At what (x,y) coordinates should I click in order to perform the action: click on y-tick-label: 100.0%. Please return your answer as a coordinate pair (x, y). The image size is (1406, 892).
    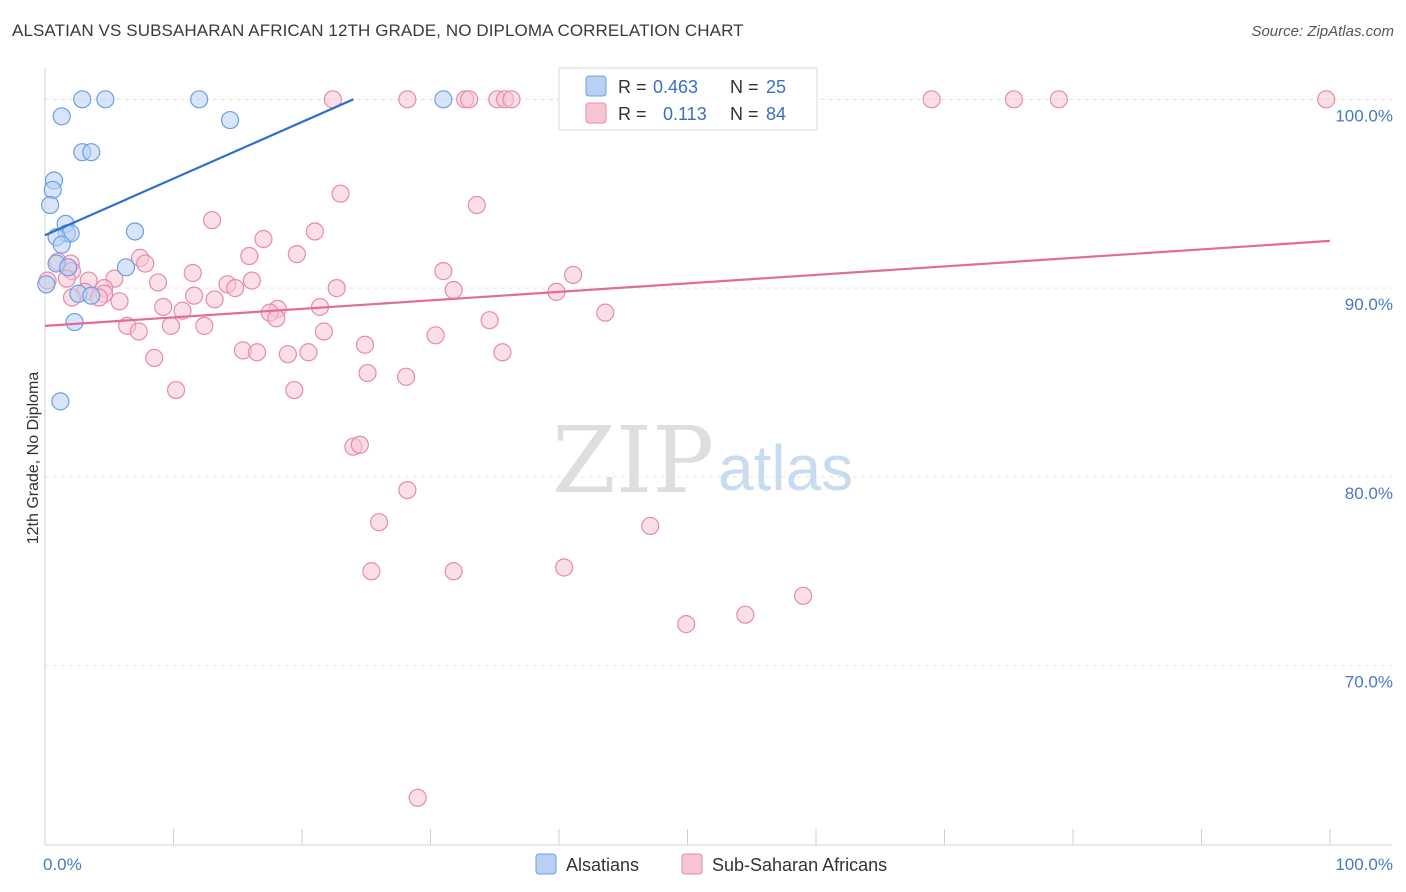
    Looking at the image, I should click on (1364, 115).